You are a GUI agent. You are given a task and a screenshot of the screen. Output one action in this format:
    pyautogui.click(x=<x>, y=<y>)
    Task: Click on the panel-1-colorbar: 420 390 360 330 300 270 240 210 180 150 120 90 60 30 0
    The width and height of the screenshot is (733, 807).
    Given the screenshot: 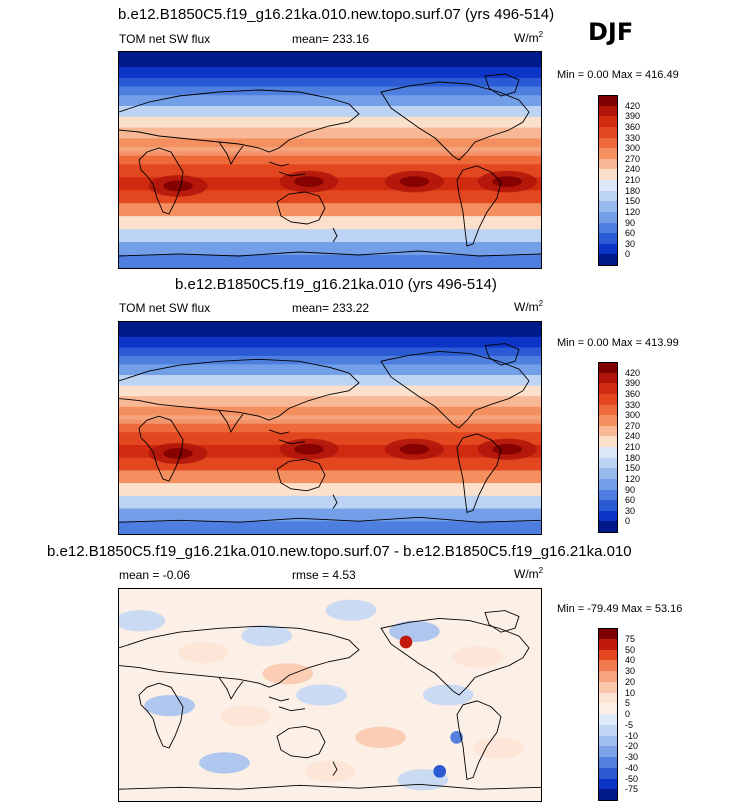 What is the action you would take?
    pyautogui.click(x=628, y=180)
    